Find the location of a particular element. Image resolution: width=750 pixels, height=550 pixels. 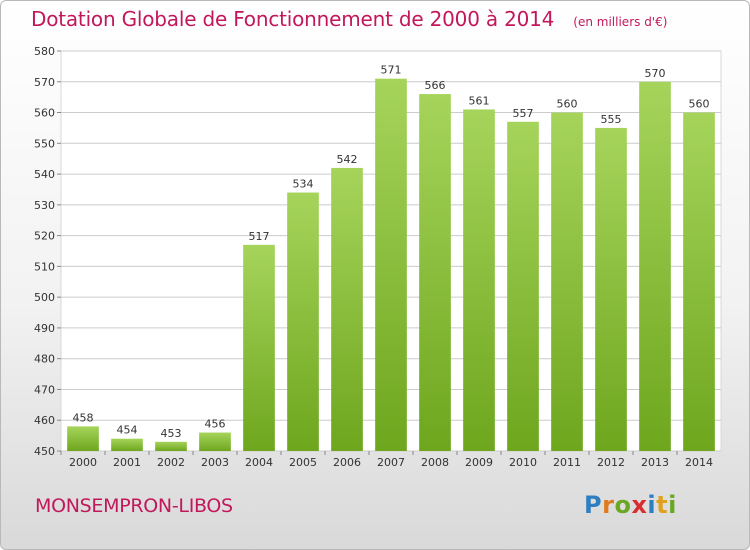

value-label: 517 is located at coordinates (259, 236).